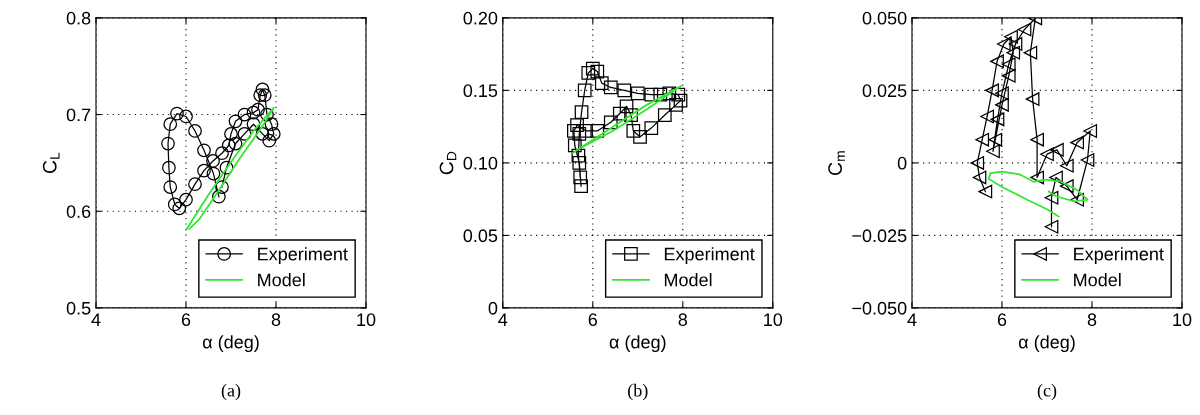 Image resolution: width=1200 pixels, height=415 pixels. I want to click on text: (c), so click(1047, 392).